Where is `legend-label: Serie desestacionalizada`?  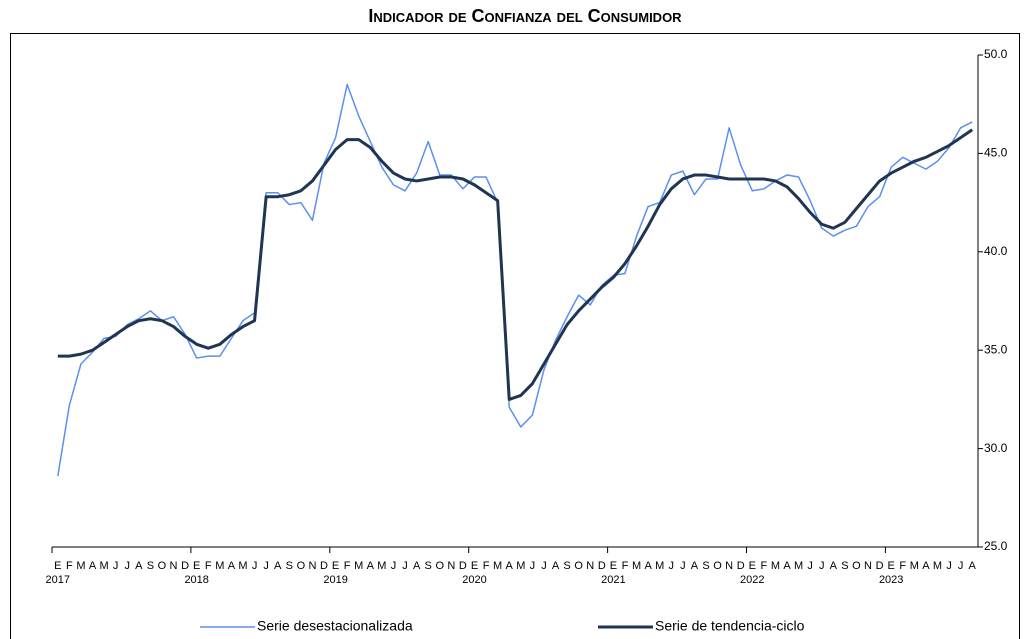
legend-label: Serie desestacionalizada is located at coordinates (335, 626).